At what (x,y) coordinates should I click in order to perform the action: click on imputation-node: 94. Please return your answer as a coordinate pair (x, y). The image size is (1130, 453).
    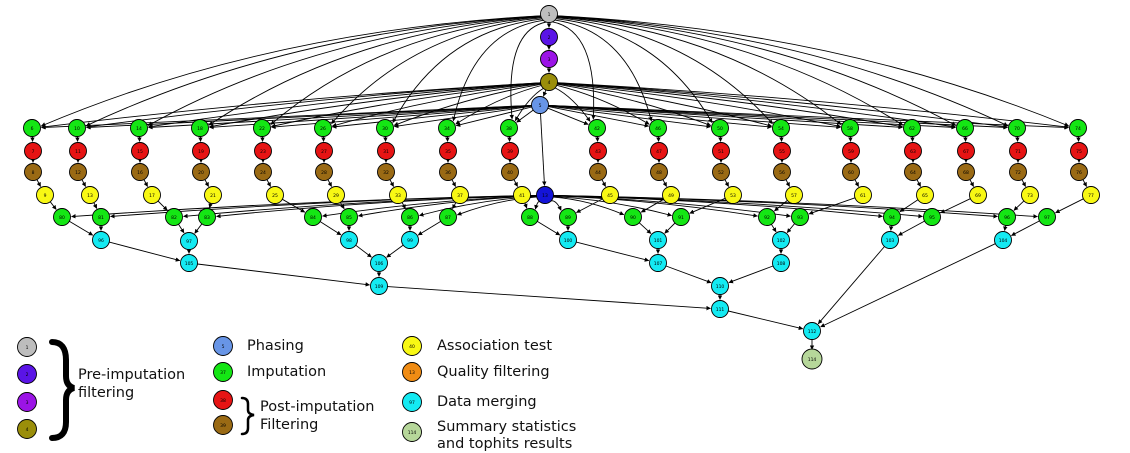
    Looking at the image, I should click on (892, 217).